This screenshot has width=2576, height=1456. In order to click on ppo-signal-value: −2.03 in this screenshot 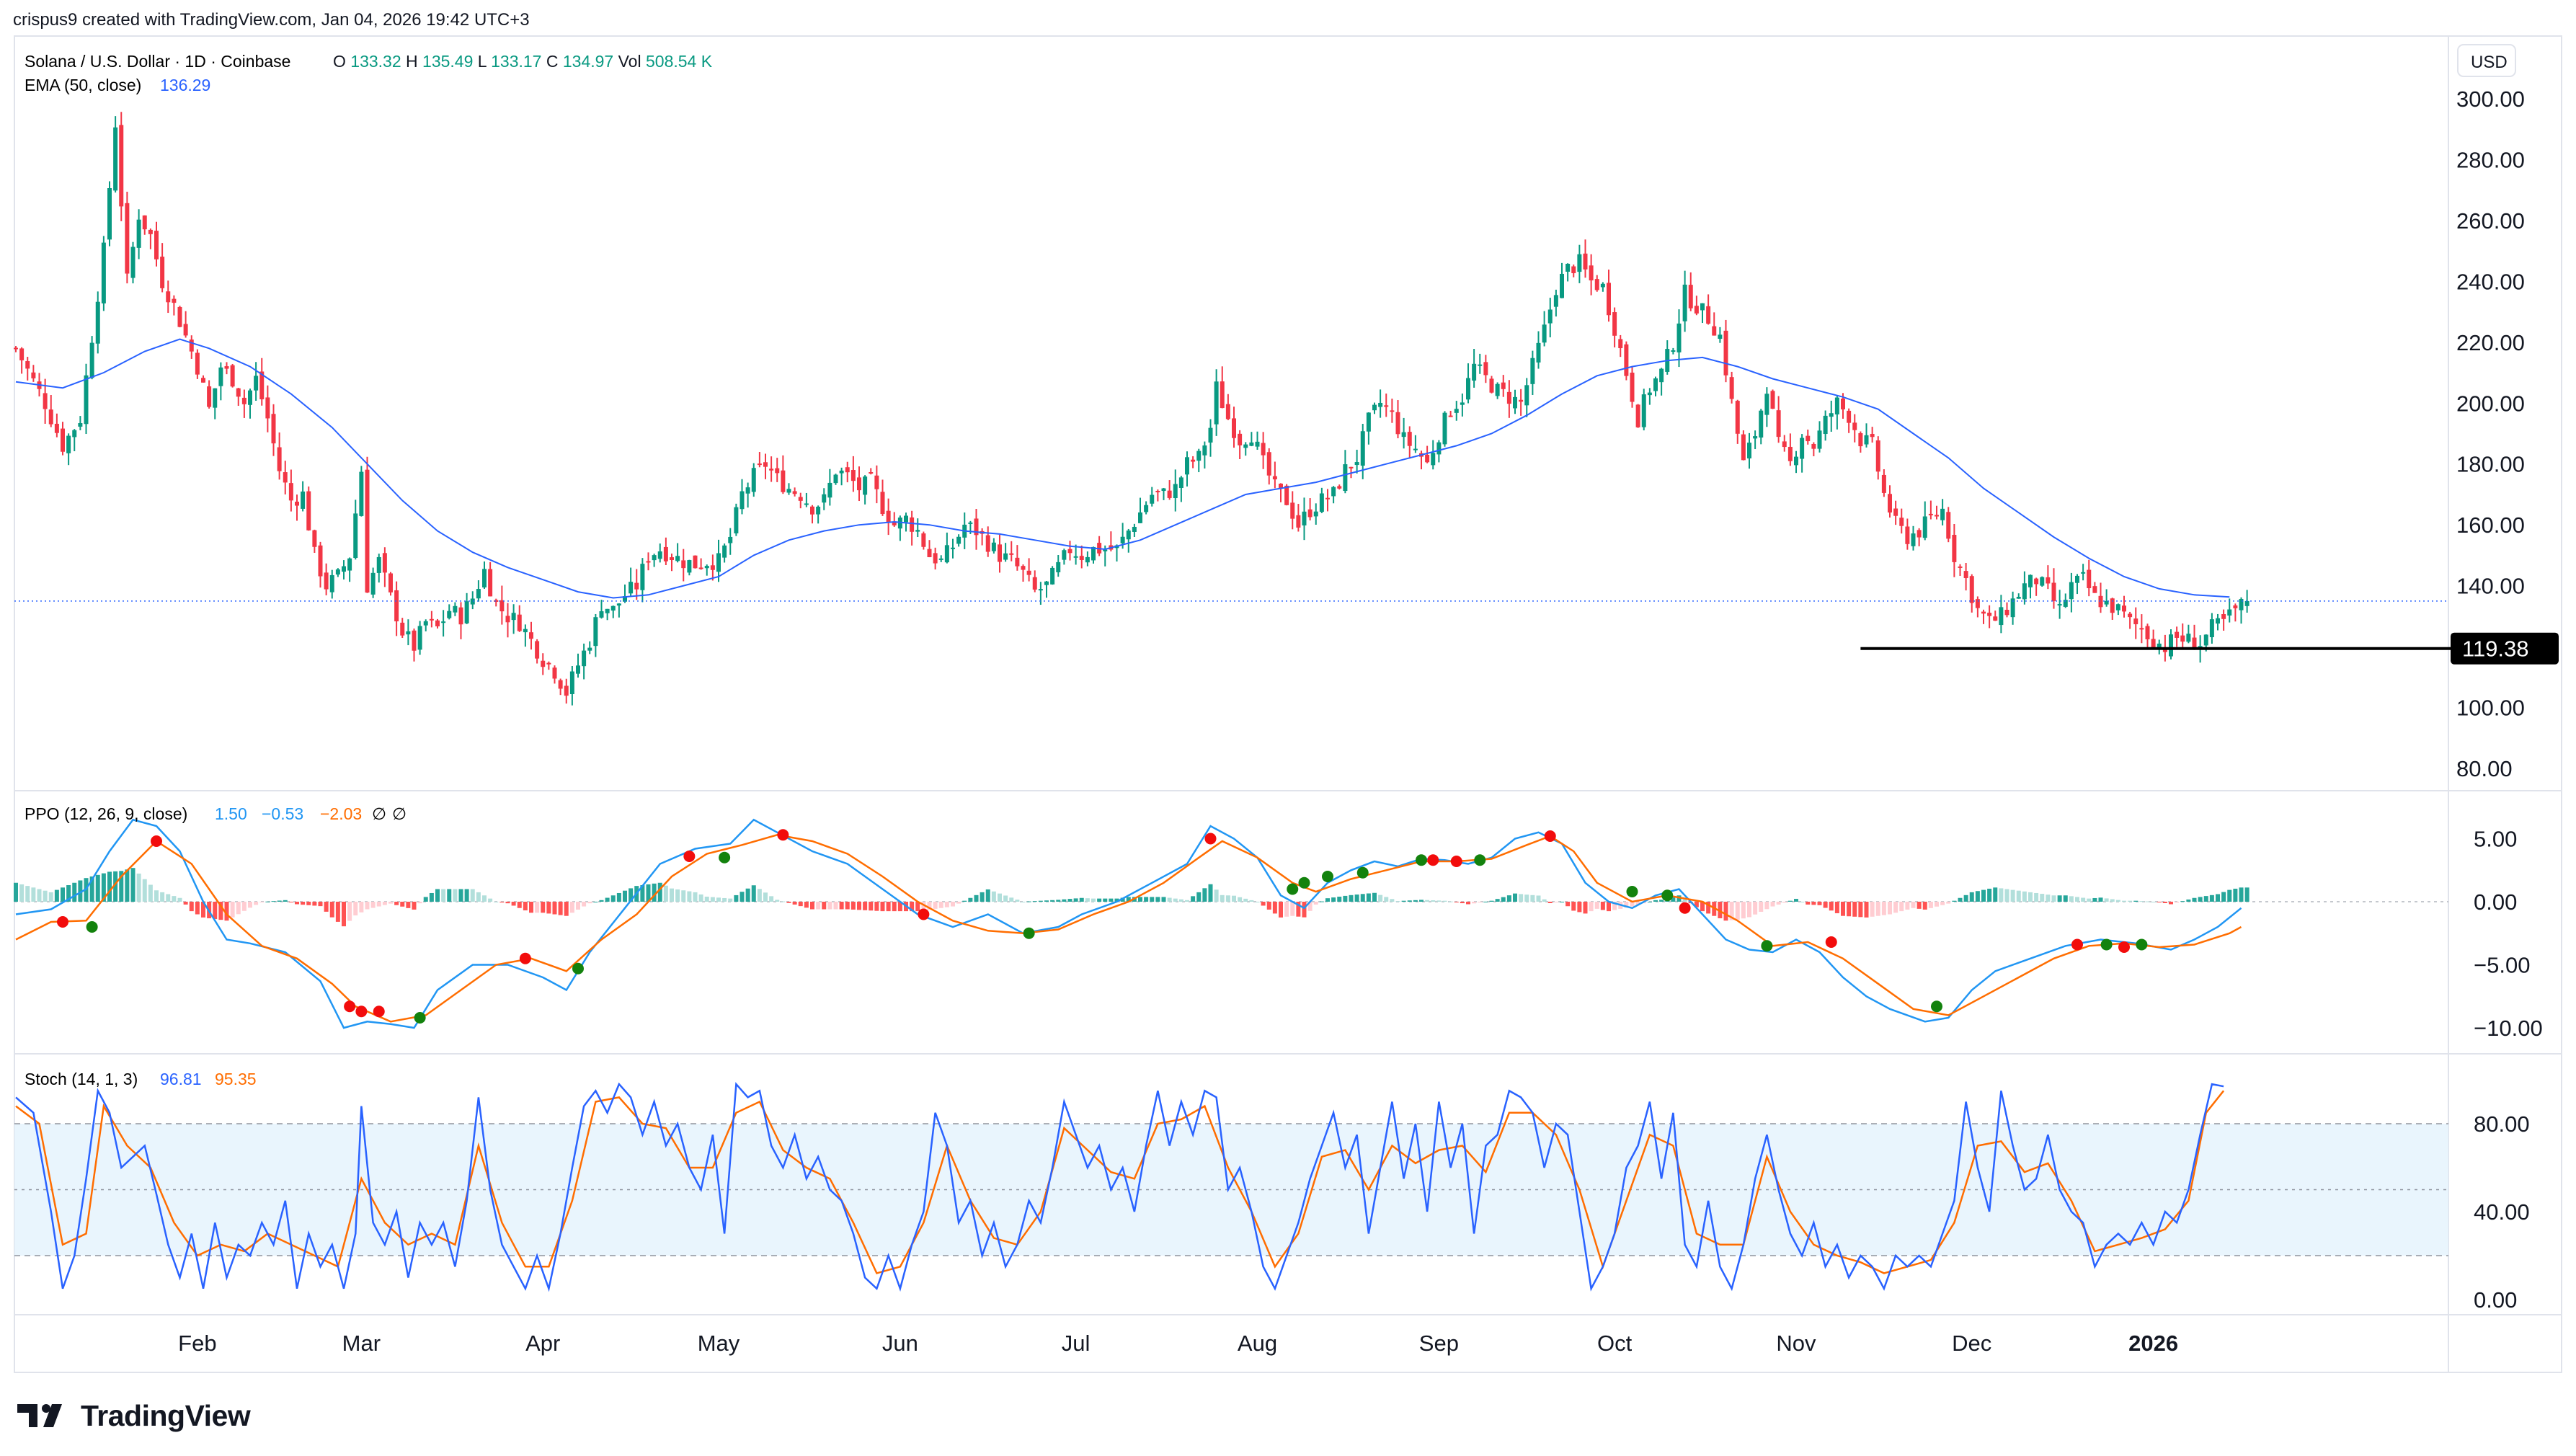, I will do `click(341, 813)`.